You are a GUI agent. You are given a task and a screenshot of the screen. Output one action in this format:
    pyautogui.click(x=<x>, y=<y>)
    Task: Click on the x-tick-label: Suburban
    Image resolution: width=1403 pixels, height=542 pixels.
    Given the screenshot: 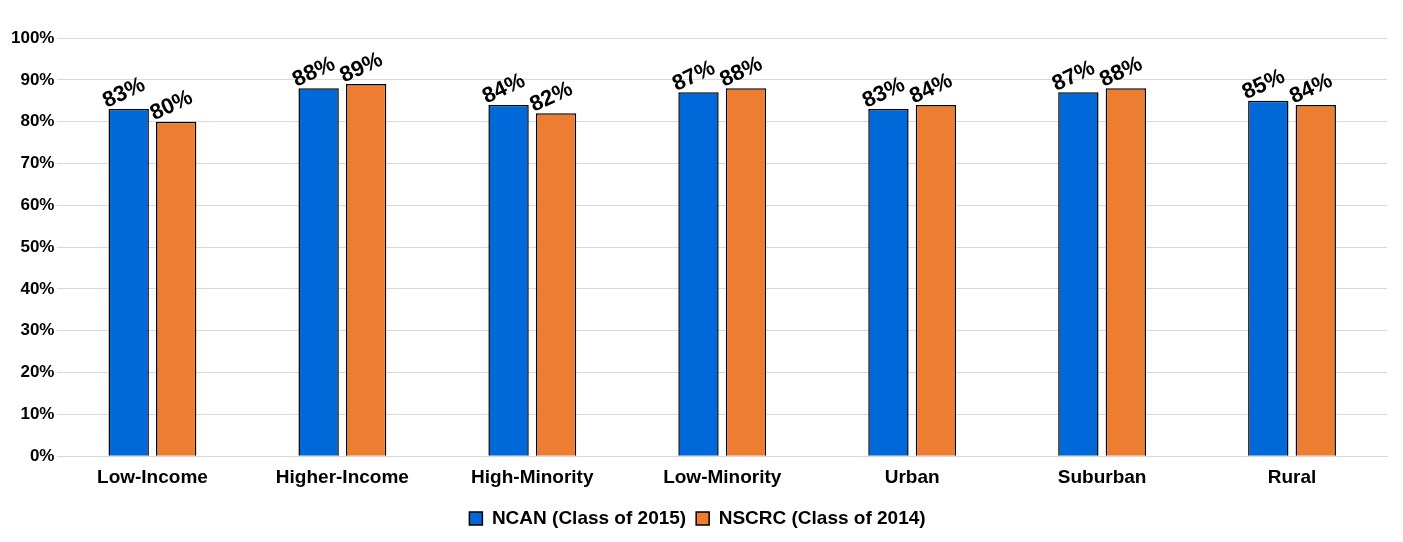 What is the action you would take?
    pyautogui.click(x=1102, y=476)
    